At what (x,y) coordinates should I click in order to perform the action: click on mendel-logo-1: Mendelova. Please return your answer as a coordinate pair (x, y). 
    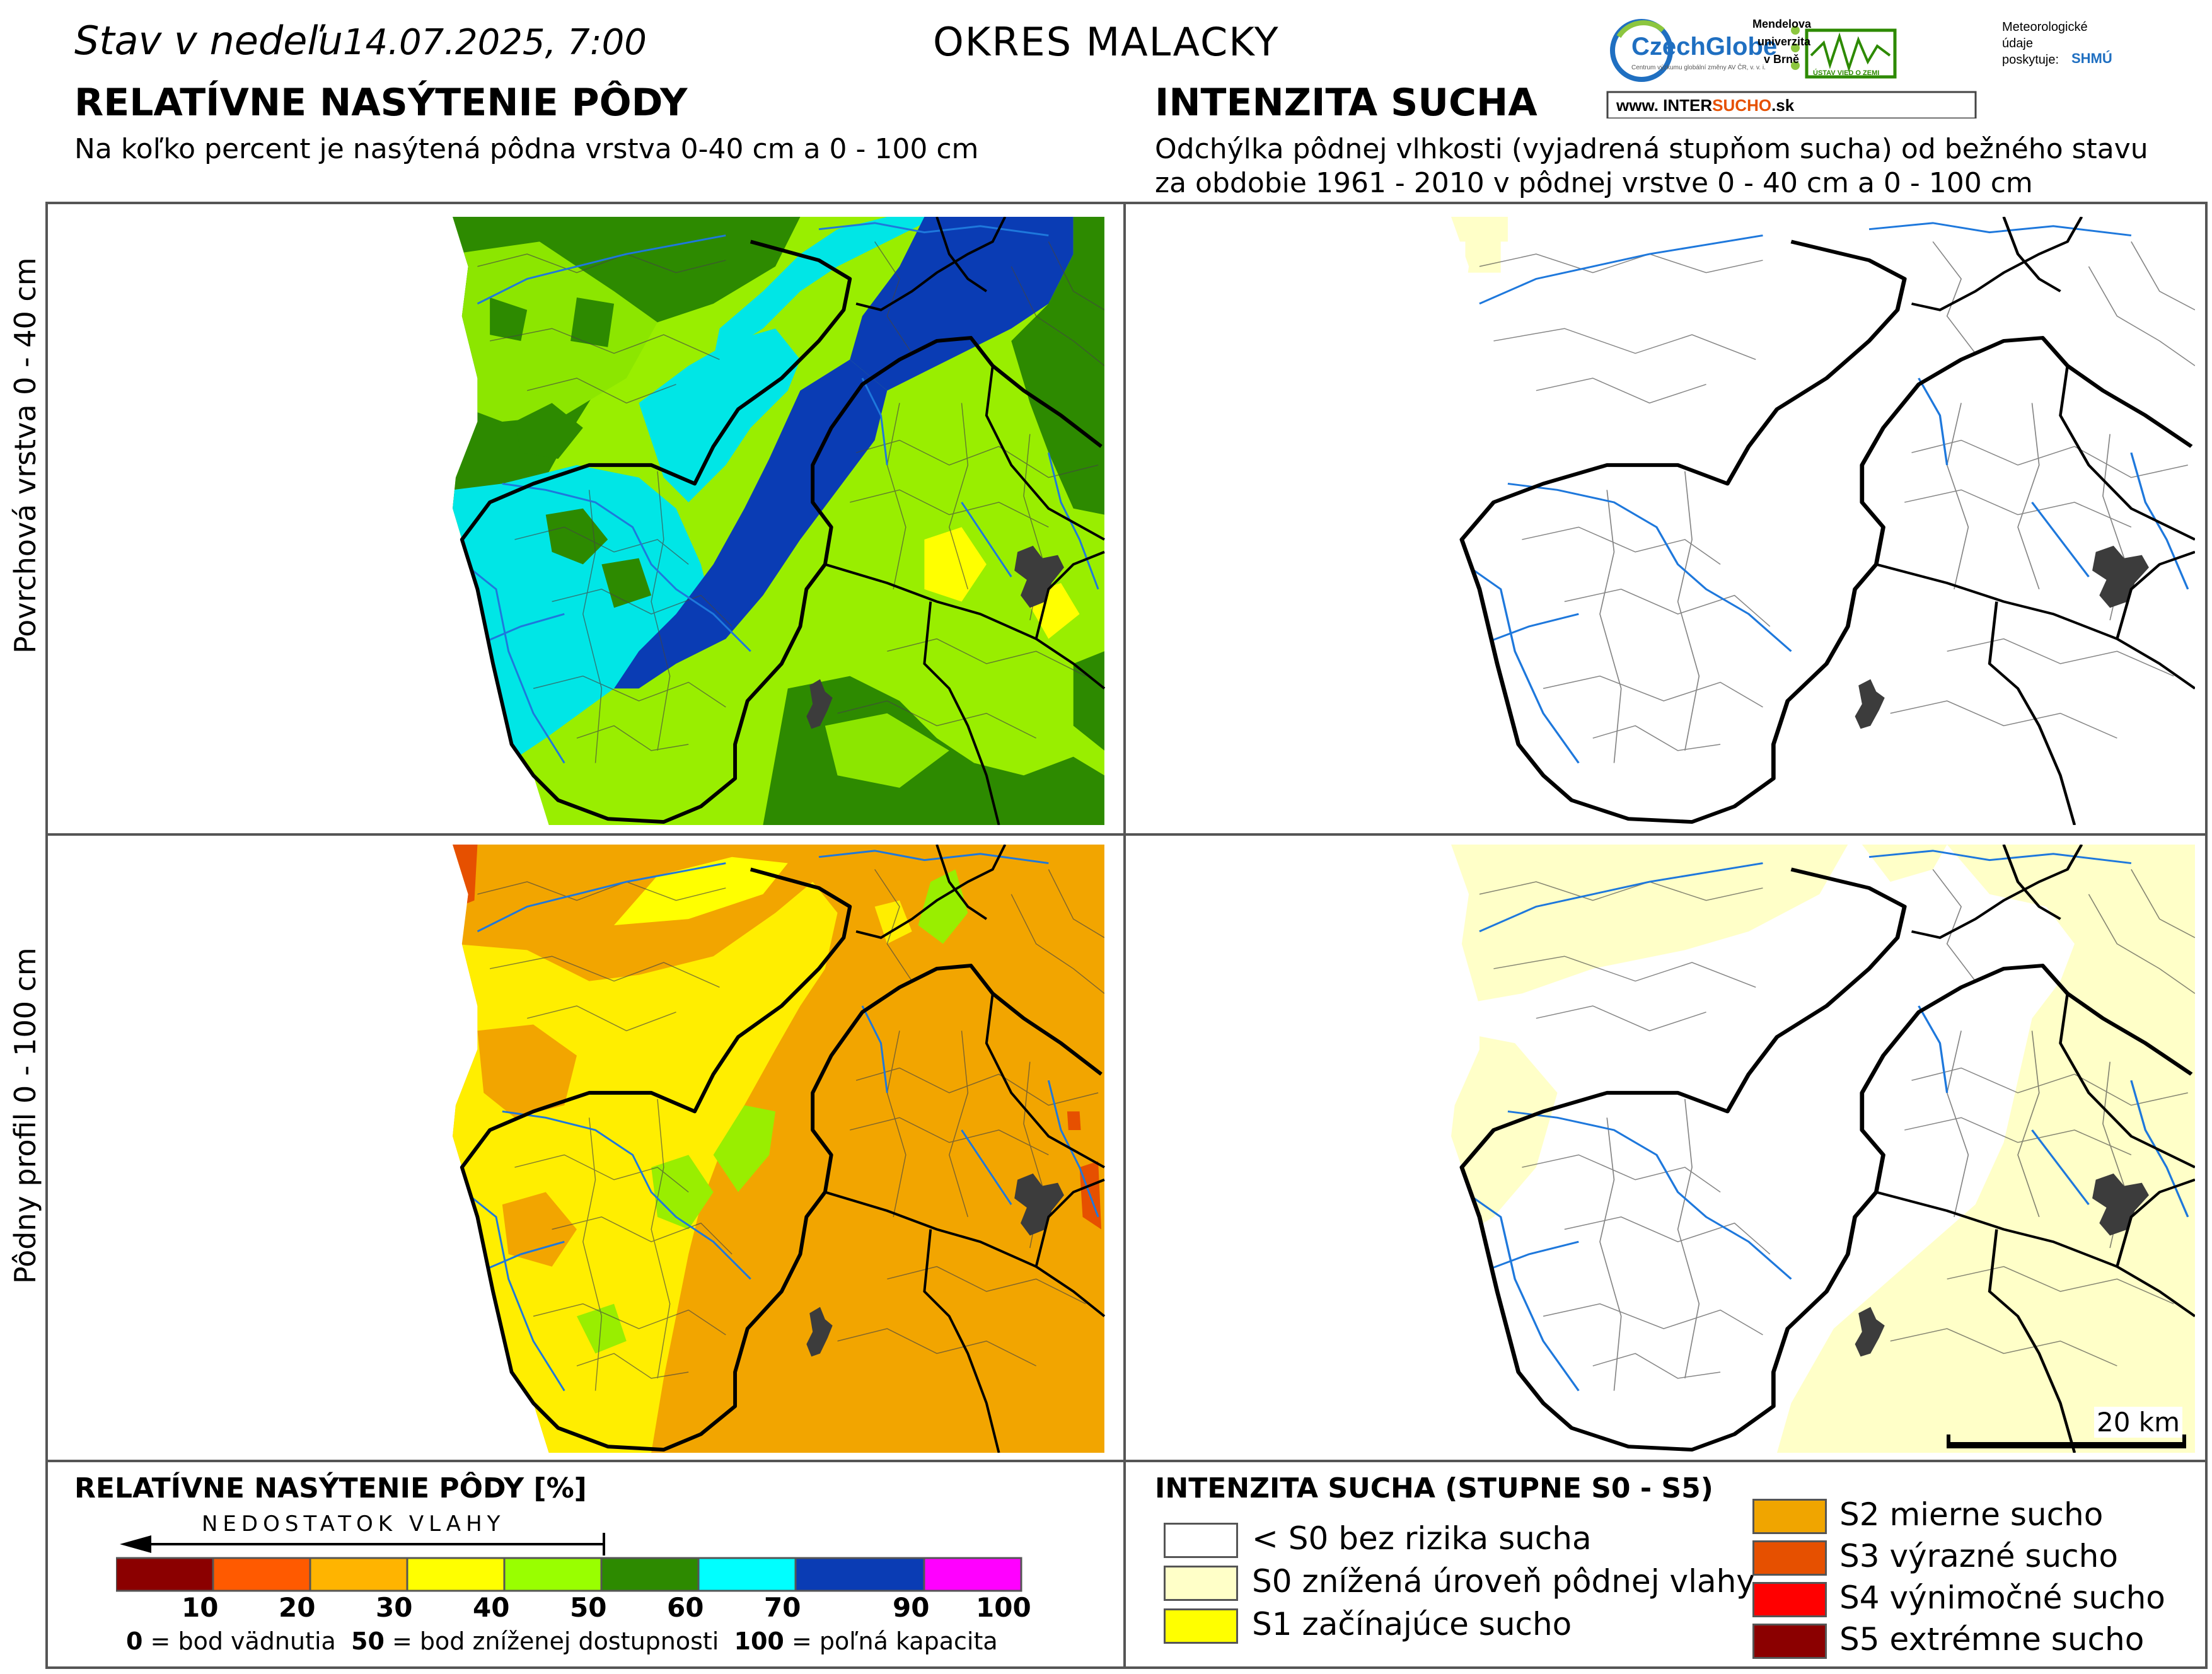
    Looking at the image, I should click on (1782, 24).